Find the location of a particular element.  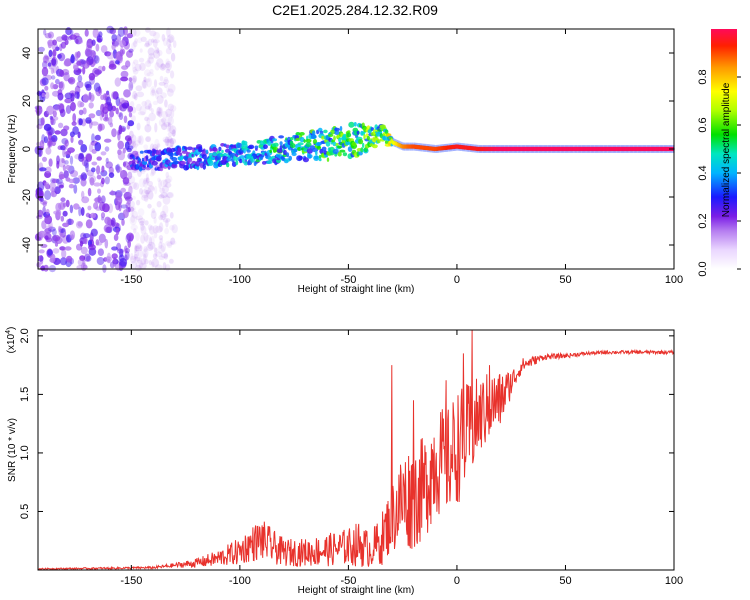

snr-y-tick-label: 1.0 is located at coordinates (25, 452).